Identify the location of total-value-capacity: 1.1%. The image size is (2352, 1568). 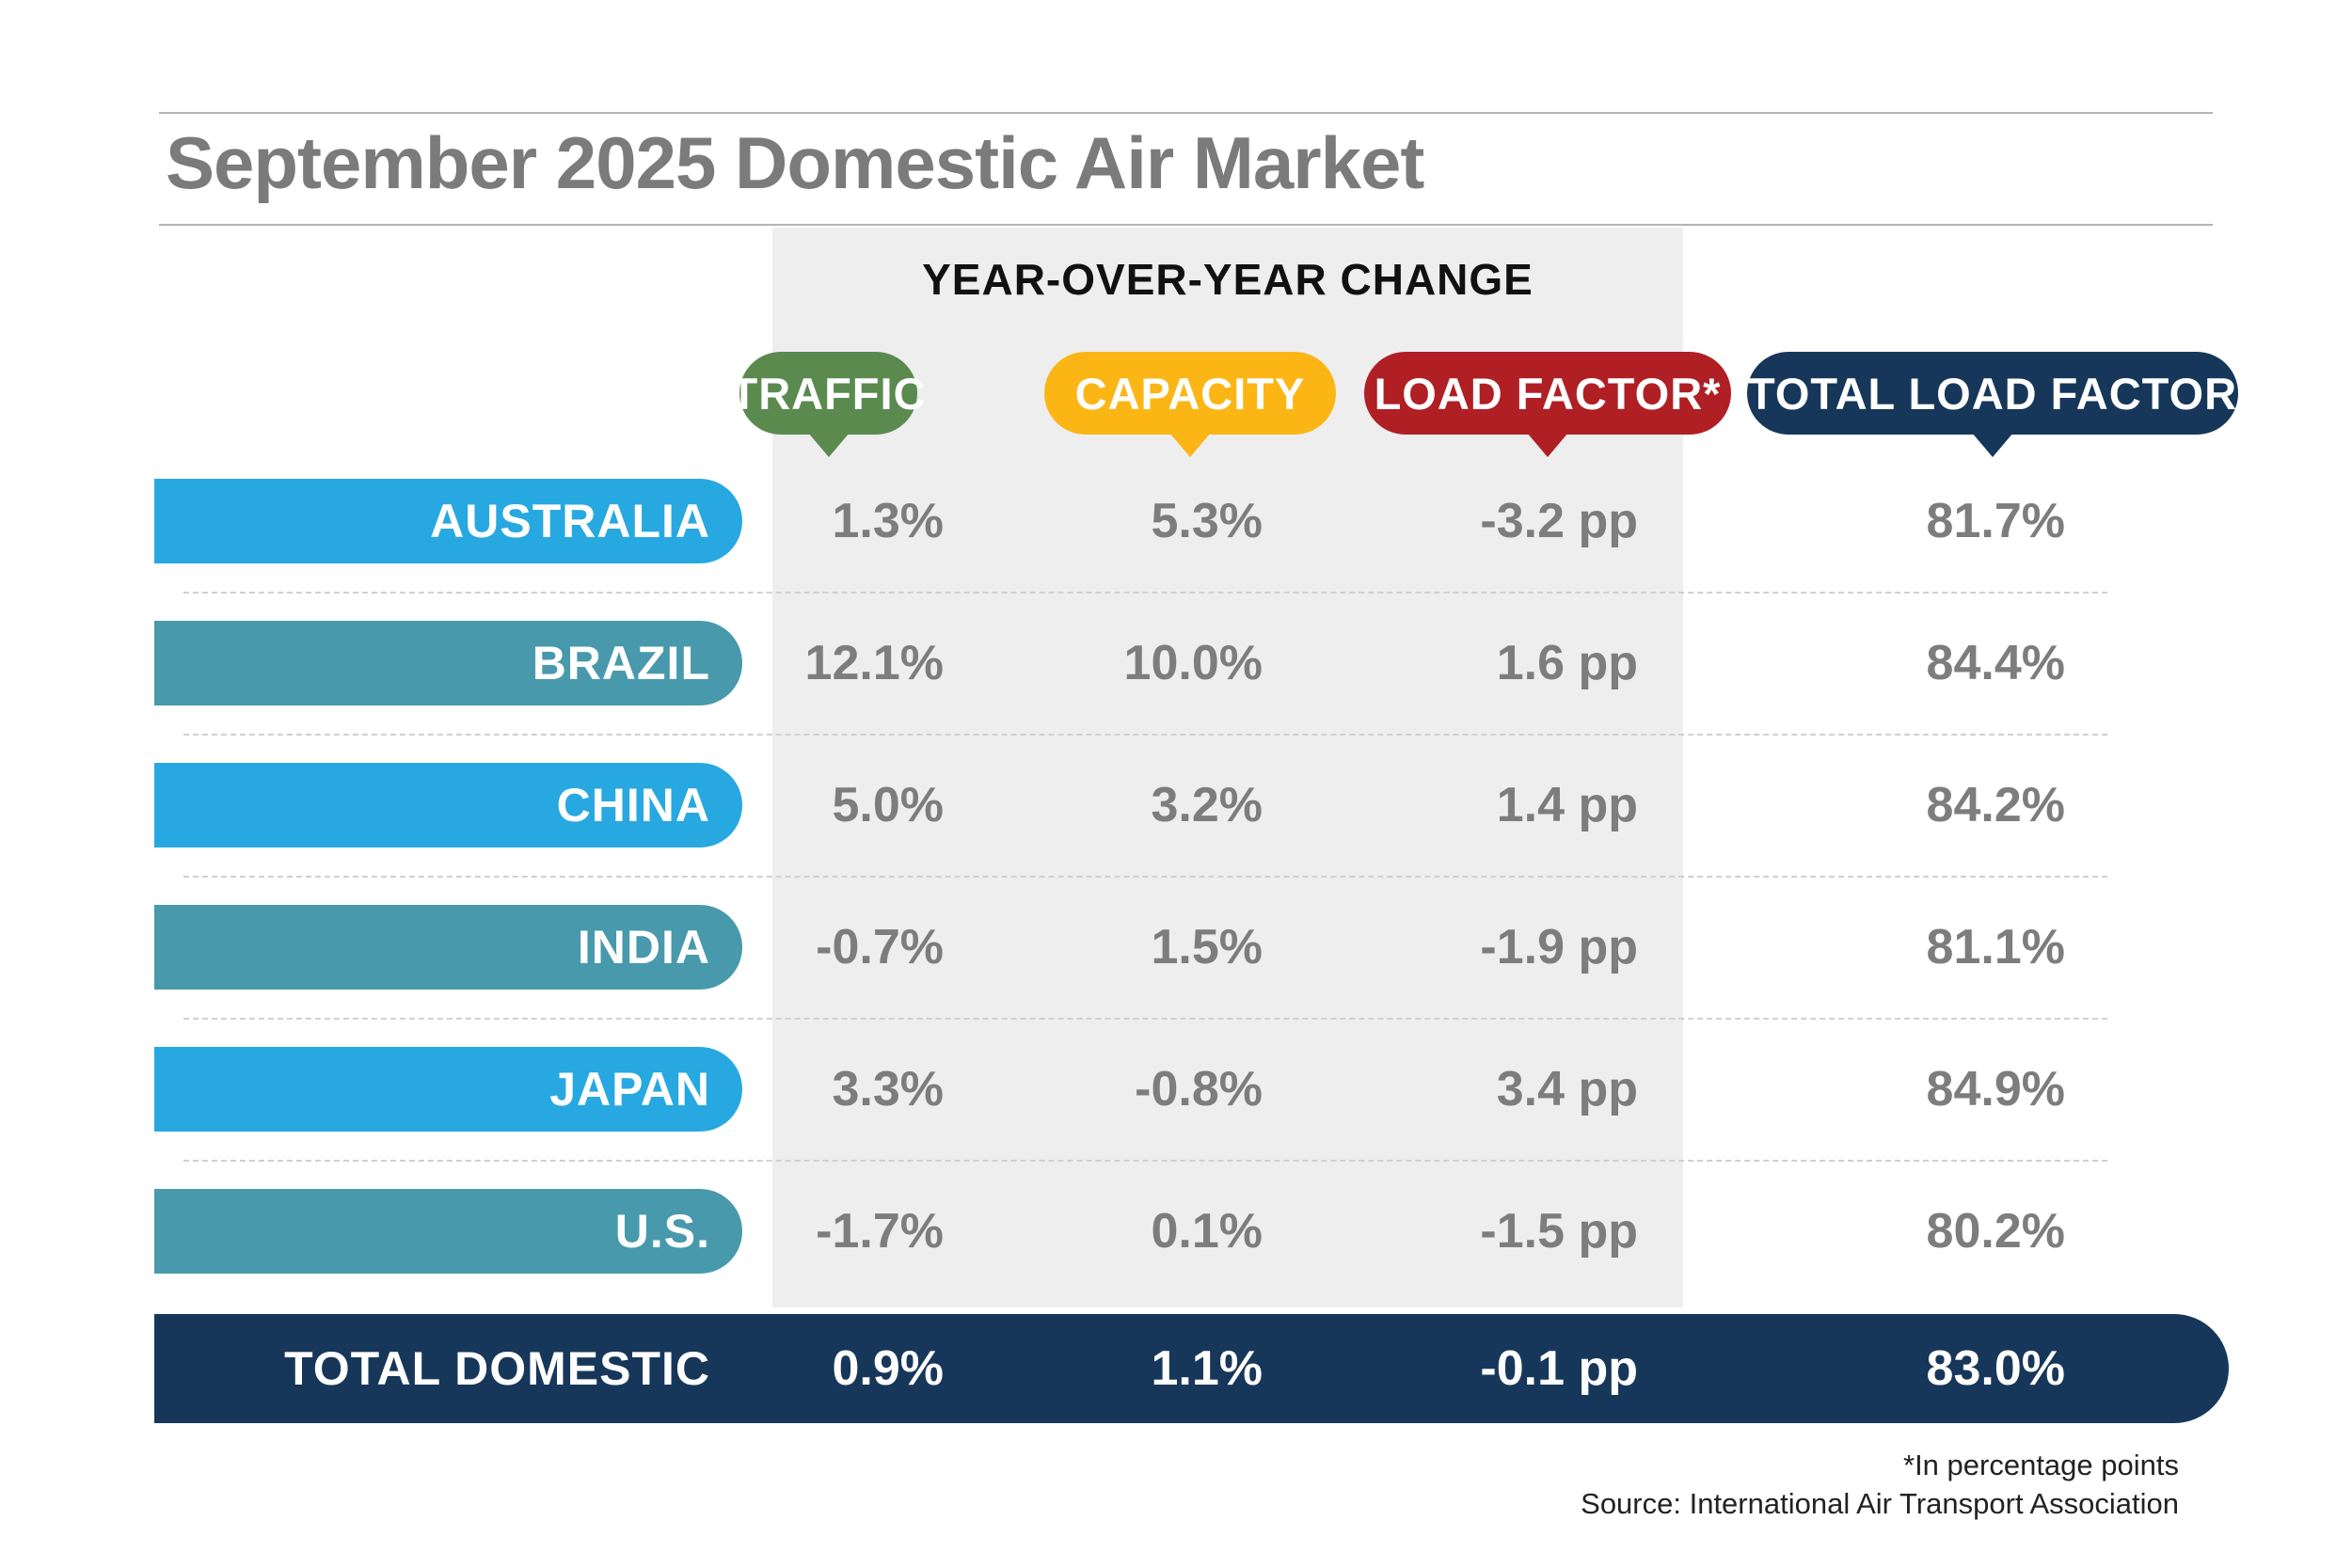
(1207, 1368).